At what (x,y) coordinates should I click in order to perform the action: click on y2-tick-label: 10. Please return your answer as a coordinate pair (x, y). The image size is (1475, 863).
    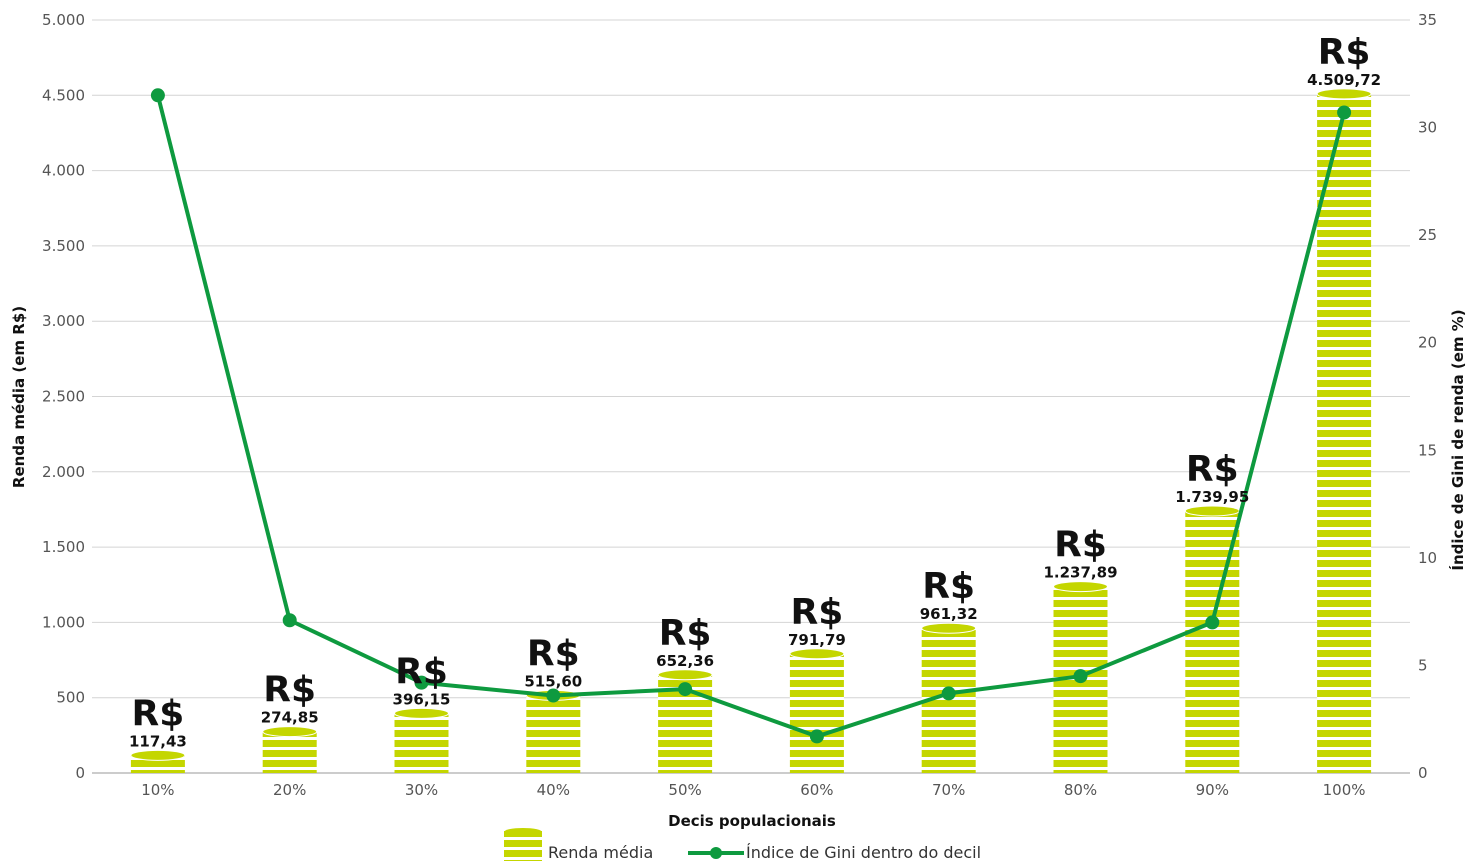
    Looking at the image, I should click on (1427, 558).